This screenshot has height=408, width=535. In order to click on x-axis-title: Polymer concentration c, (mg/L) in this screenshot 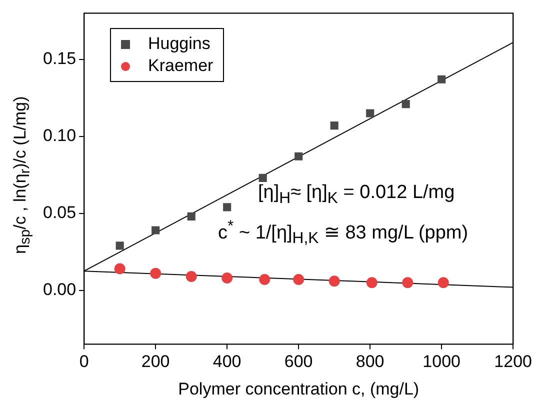, I will do `click(299, 388)`.